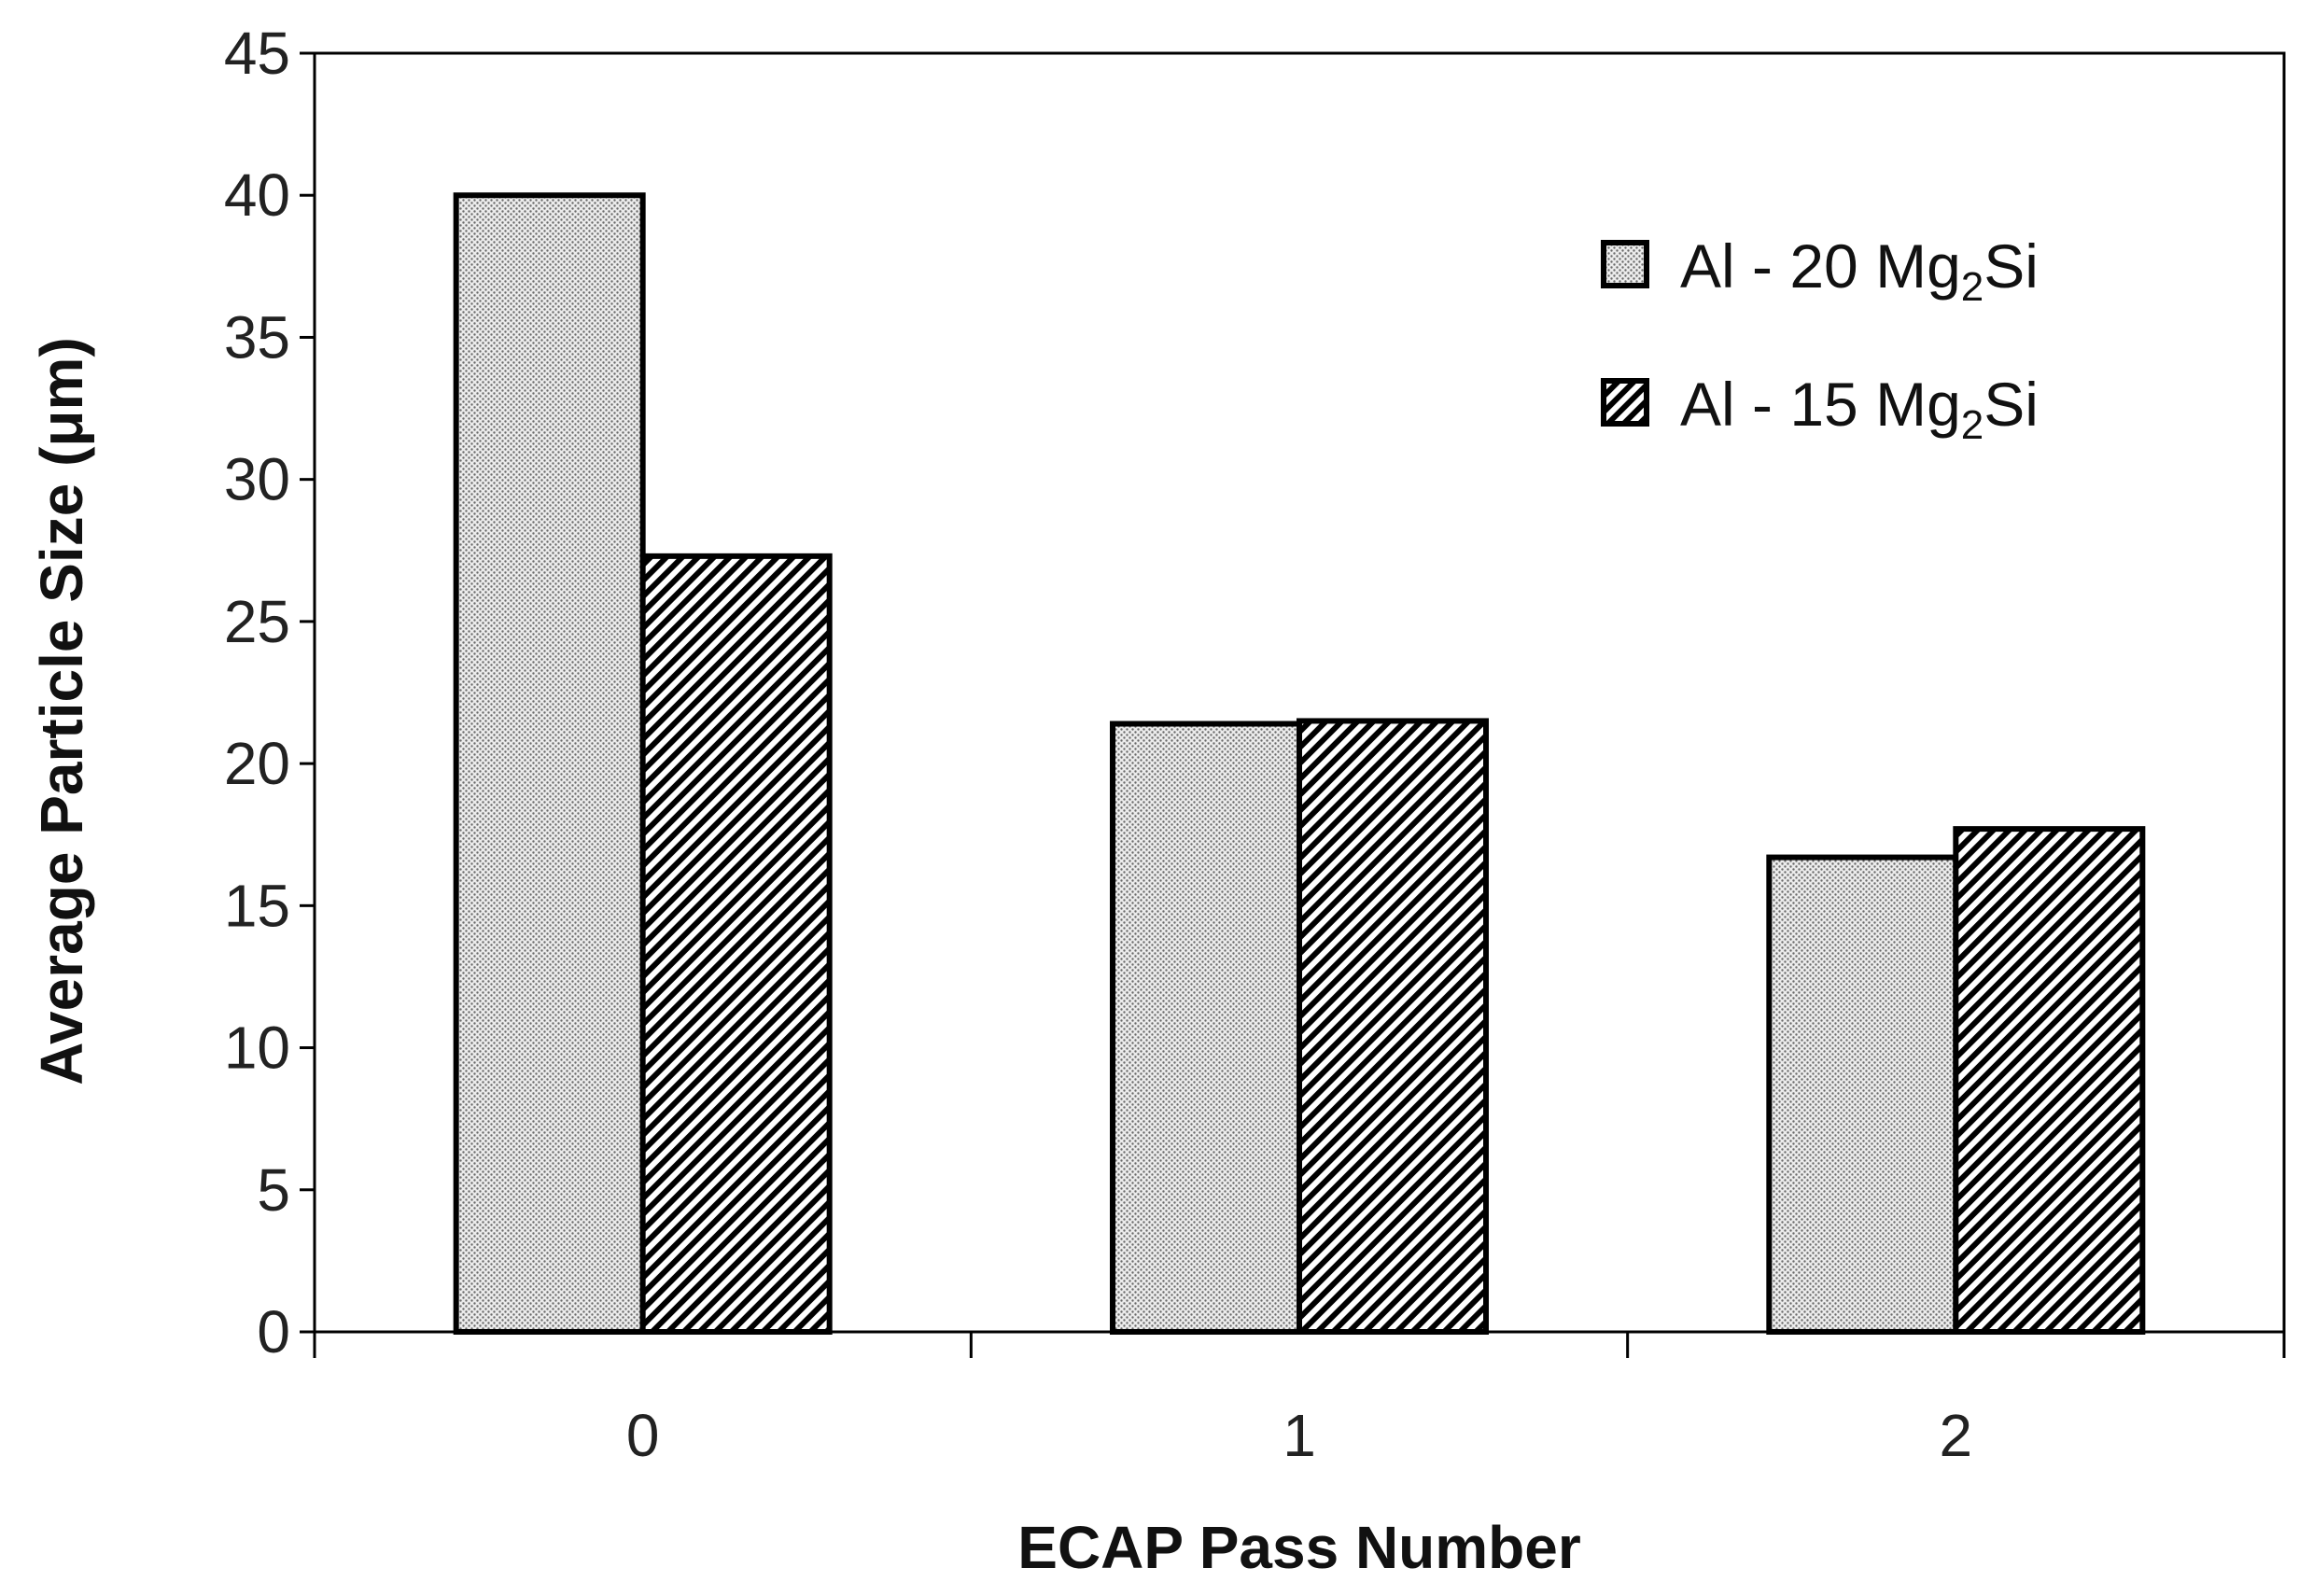 This screenshot has height=1596, width=2299. What do you see at coordinates (257, 479) in the screenshot?
I see `y-tick-label: 30` at bounding box center [257, 479].